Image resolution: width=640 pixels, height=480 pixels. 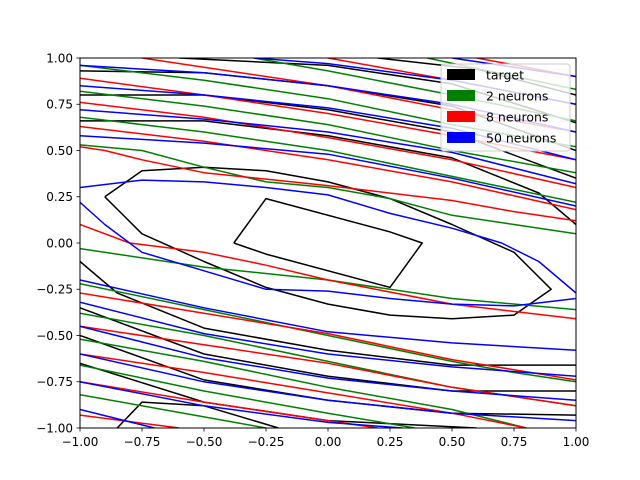 What do you see at coordinates (80, 442) in the screenshot?
I see `x-tick-label: −1.00` at bounding box center [80, 442].